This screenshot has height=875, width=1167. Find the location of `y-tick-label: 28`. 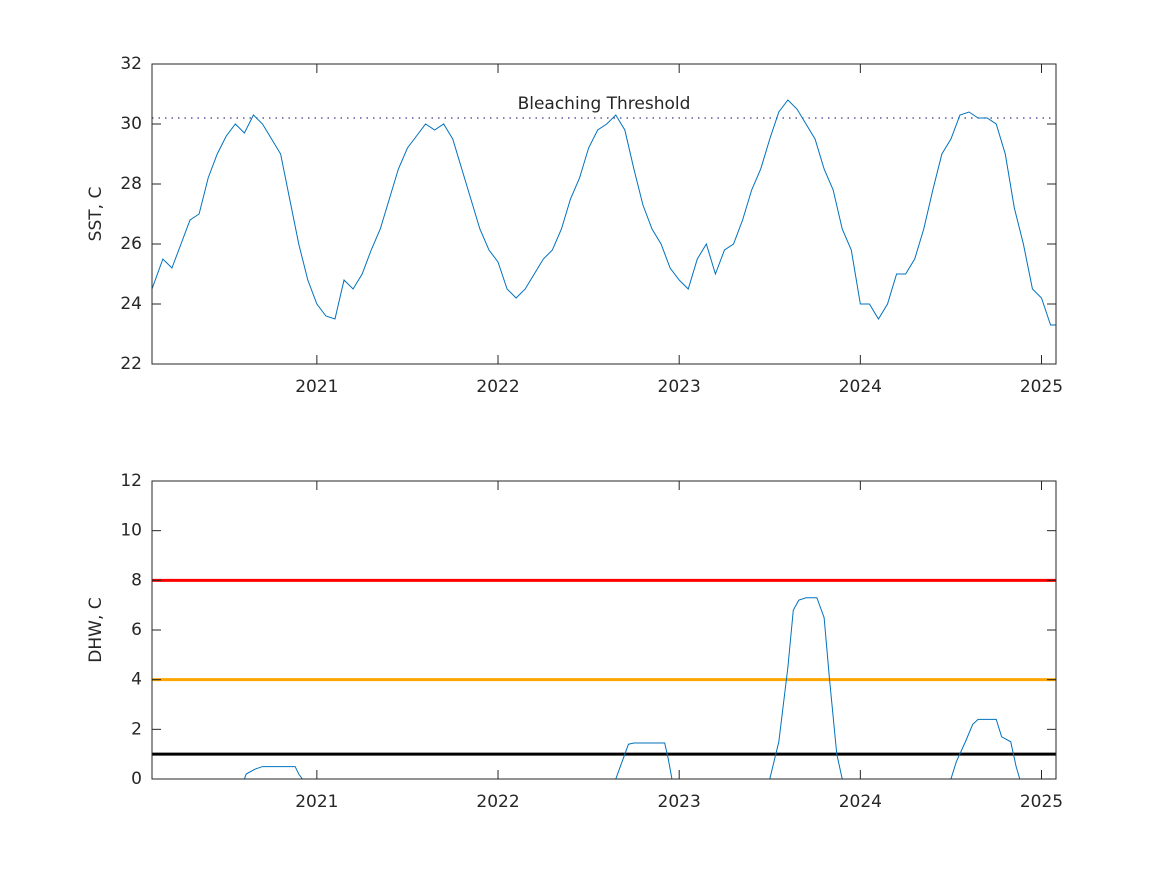

y-tick-label: 28 is located at coordinates (131, 184).